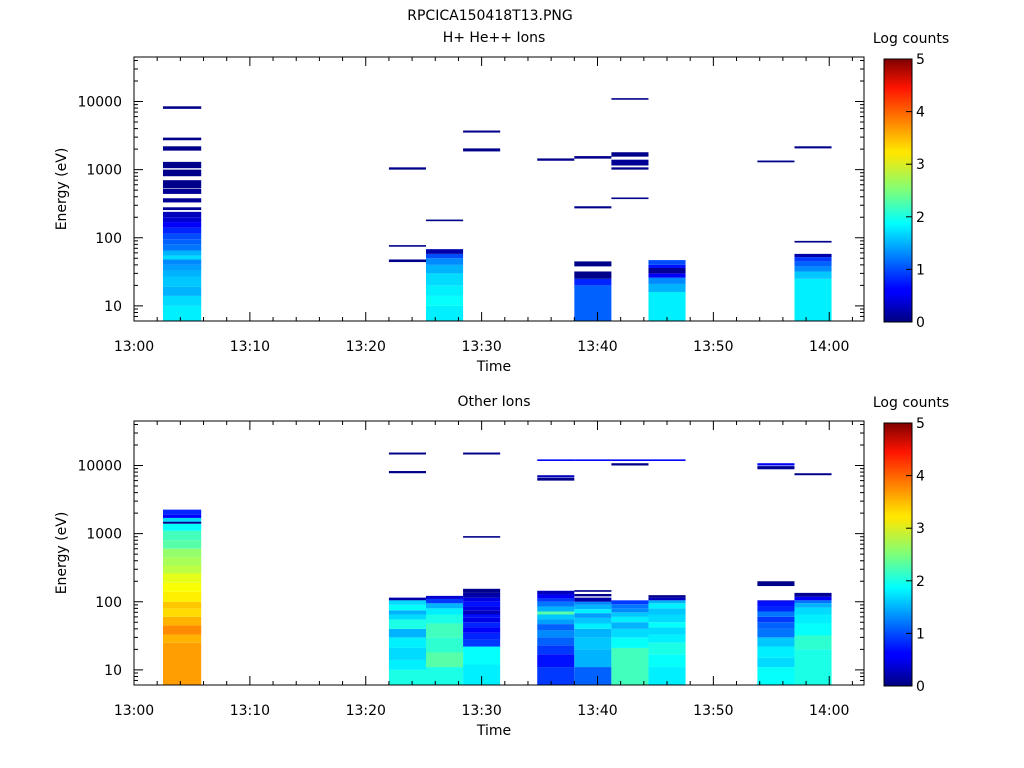 Image resolution: width=1024 pixels, height=768 pixels. Describe the element at coordinates (493, 402) in the screenshot. I see `panel-title: Other Ions` at that location.